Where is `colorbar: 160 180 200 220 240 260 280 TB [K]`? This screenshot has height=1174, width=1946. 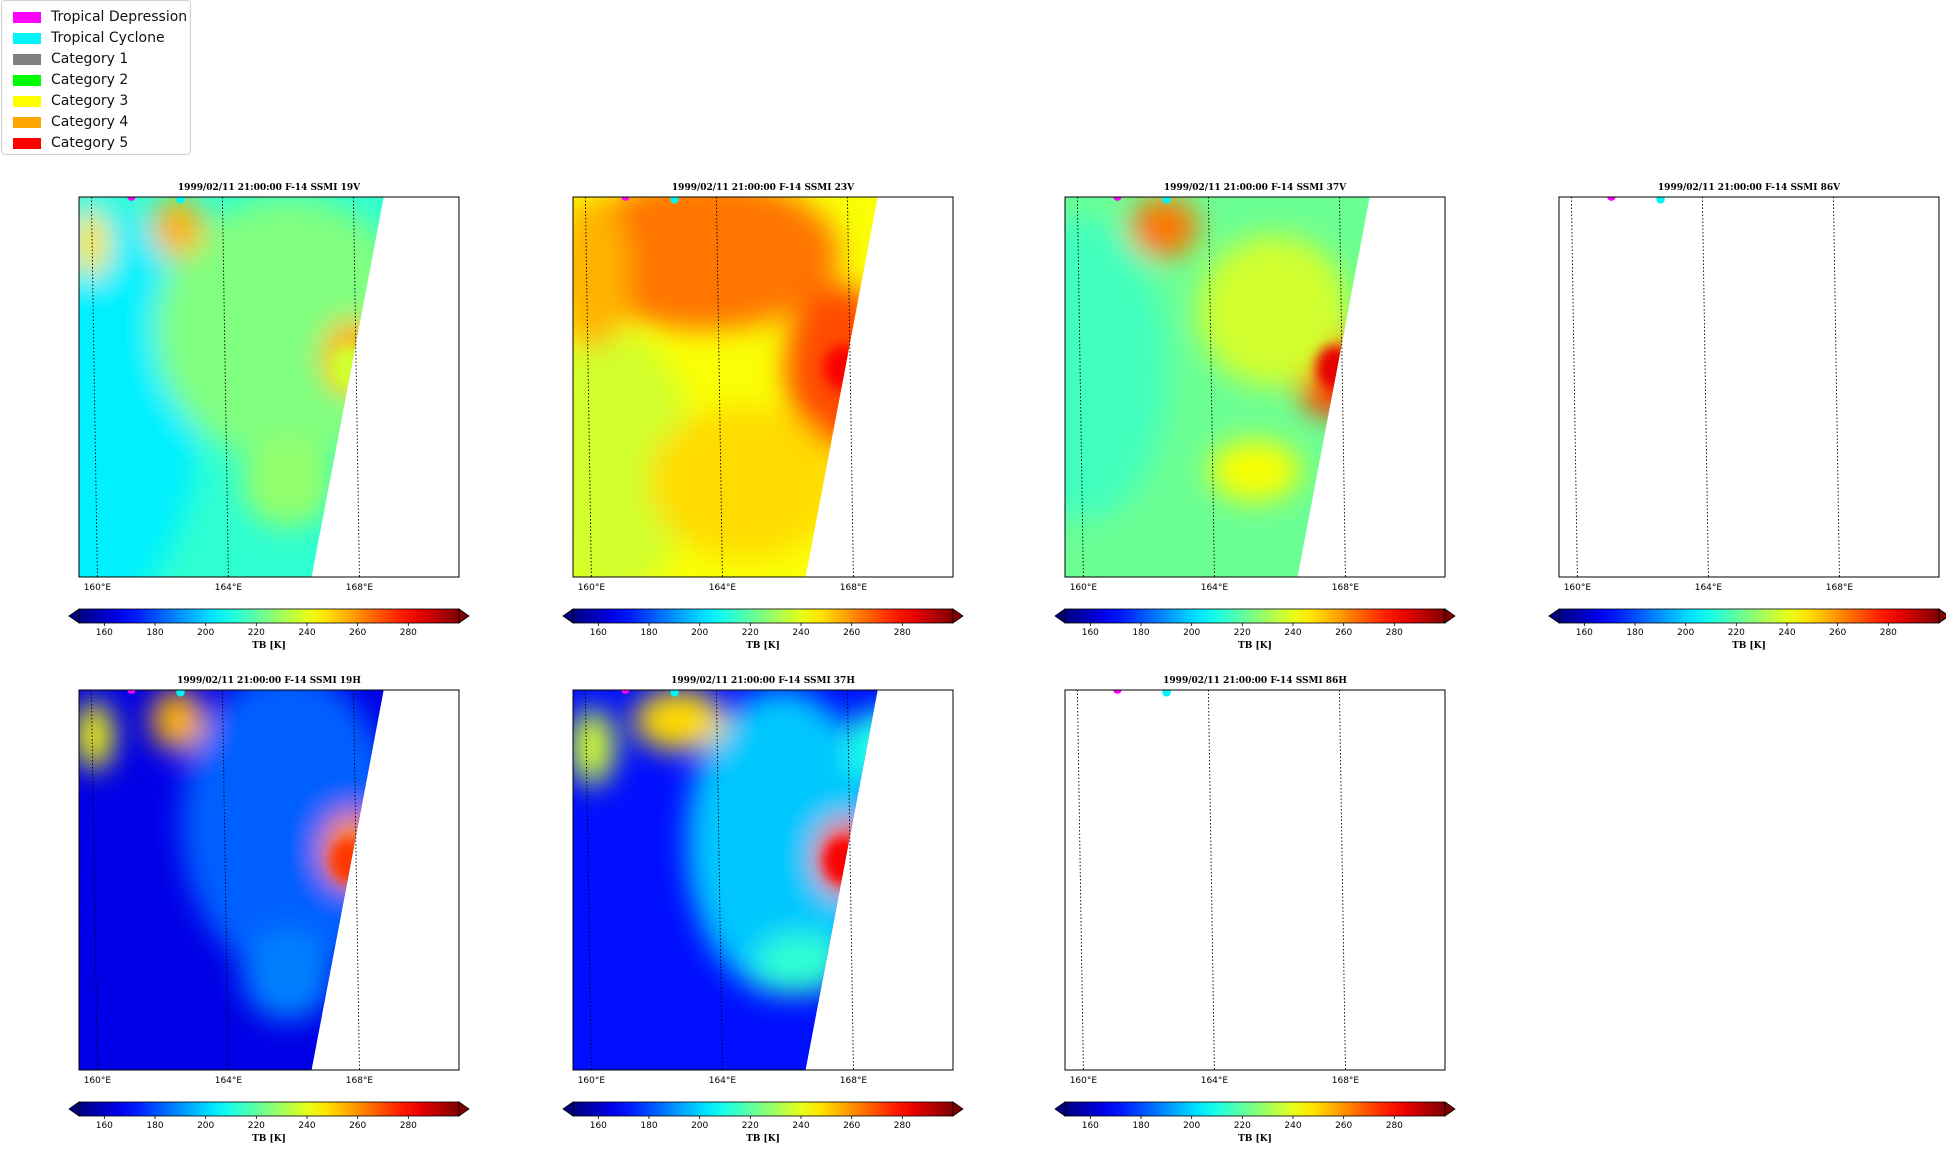
colorbar: 160 180 200 220 240 260 280 TB [K] is located at coordinates (1255, 1122).